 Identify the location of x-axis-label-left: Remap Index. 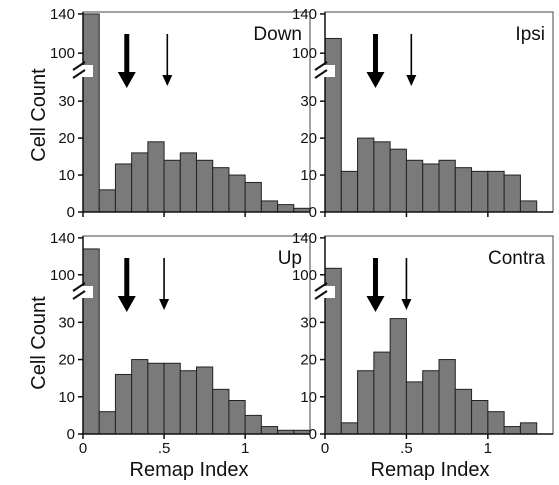
(189, 470).